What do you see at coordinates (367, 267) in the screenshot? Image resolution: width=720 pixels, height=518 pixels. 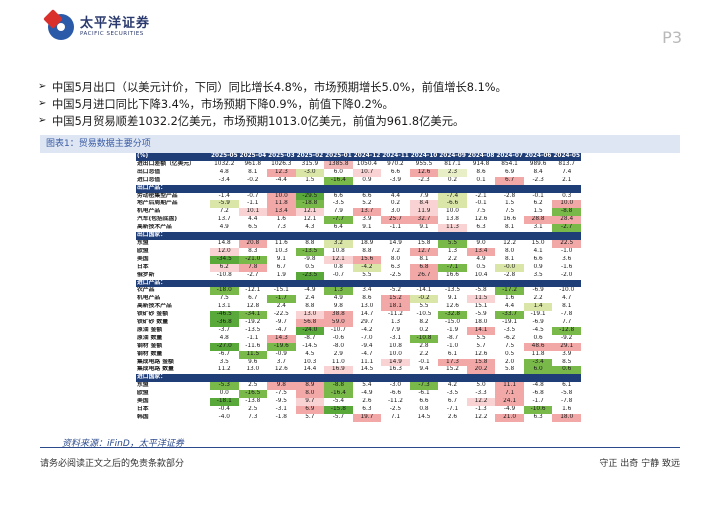 I see `table-cell: -4.2` at bounding box center [367, 267].